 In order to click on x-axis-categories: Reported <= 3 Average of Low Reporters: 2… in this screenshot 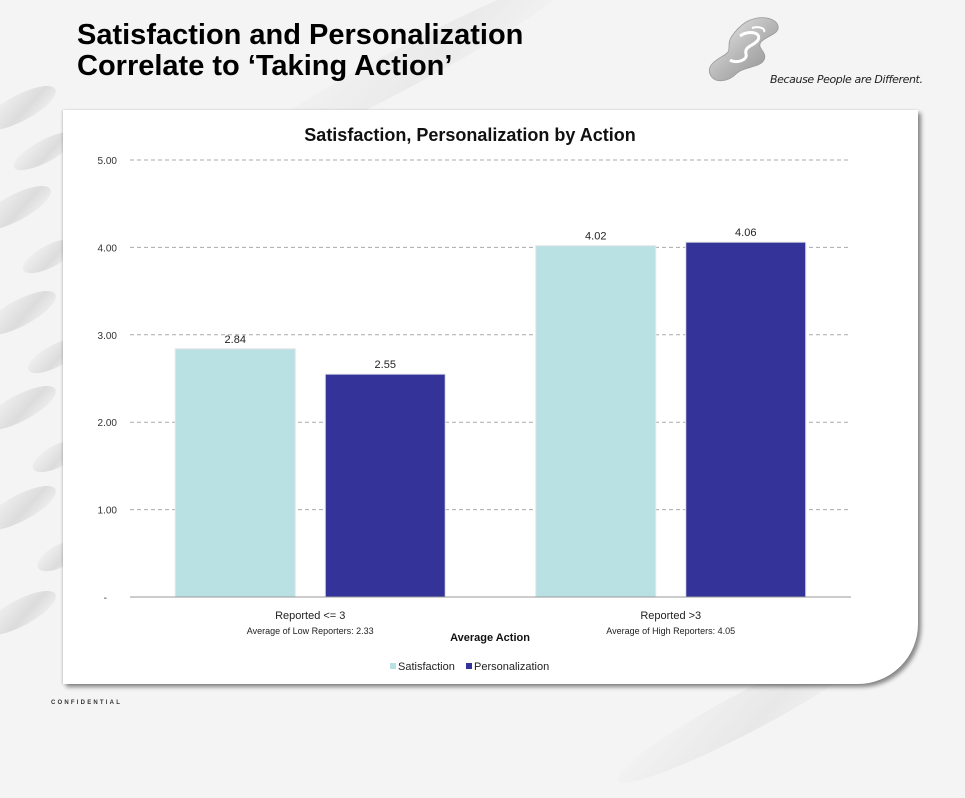, I will do `click(491, 623)`.